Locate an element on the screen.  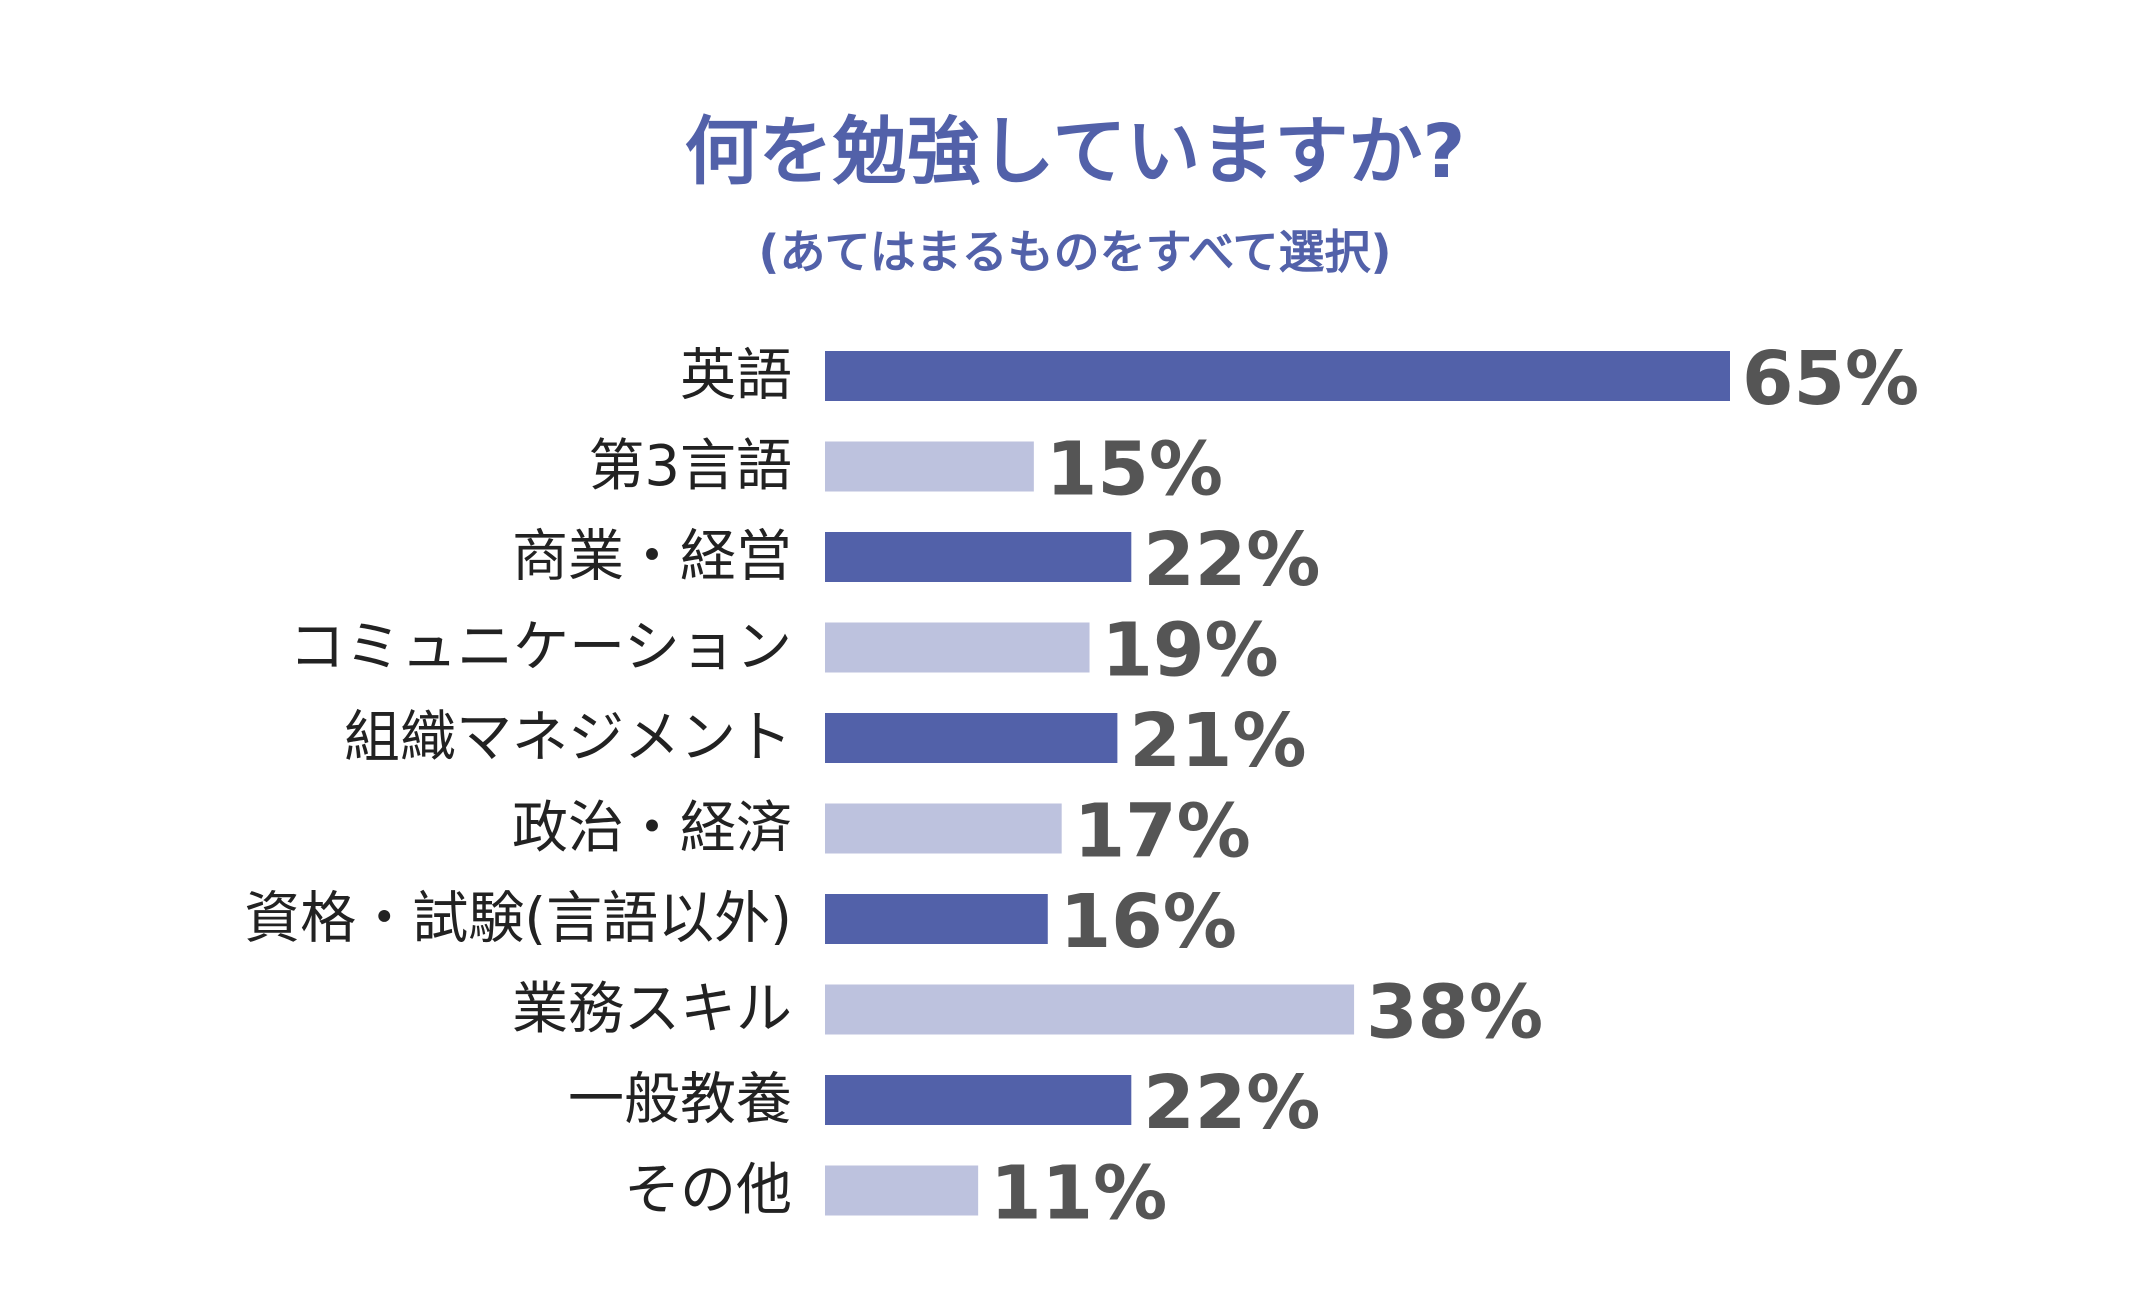
category-label: 業務スキル is located at coordinates (652, 1009).